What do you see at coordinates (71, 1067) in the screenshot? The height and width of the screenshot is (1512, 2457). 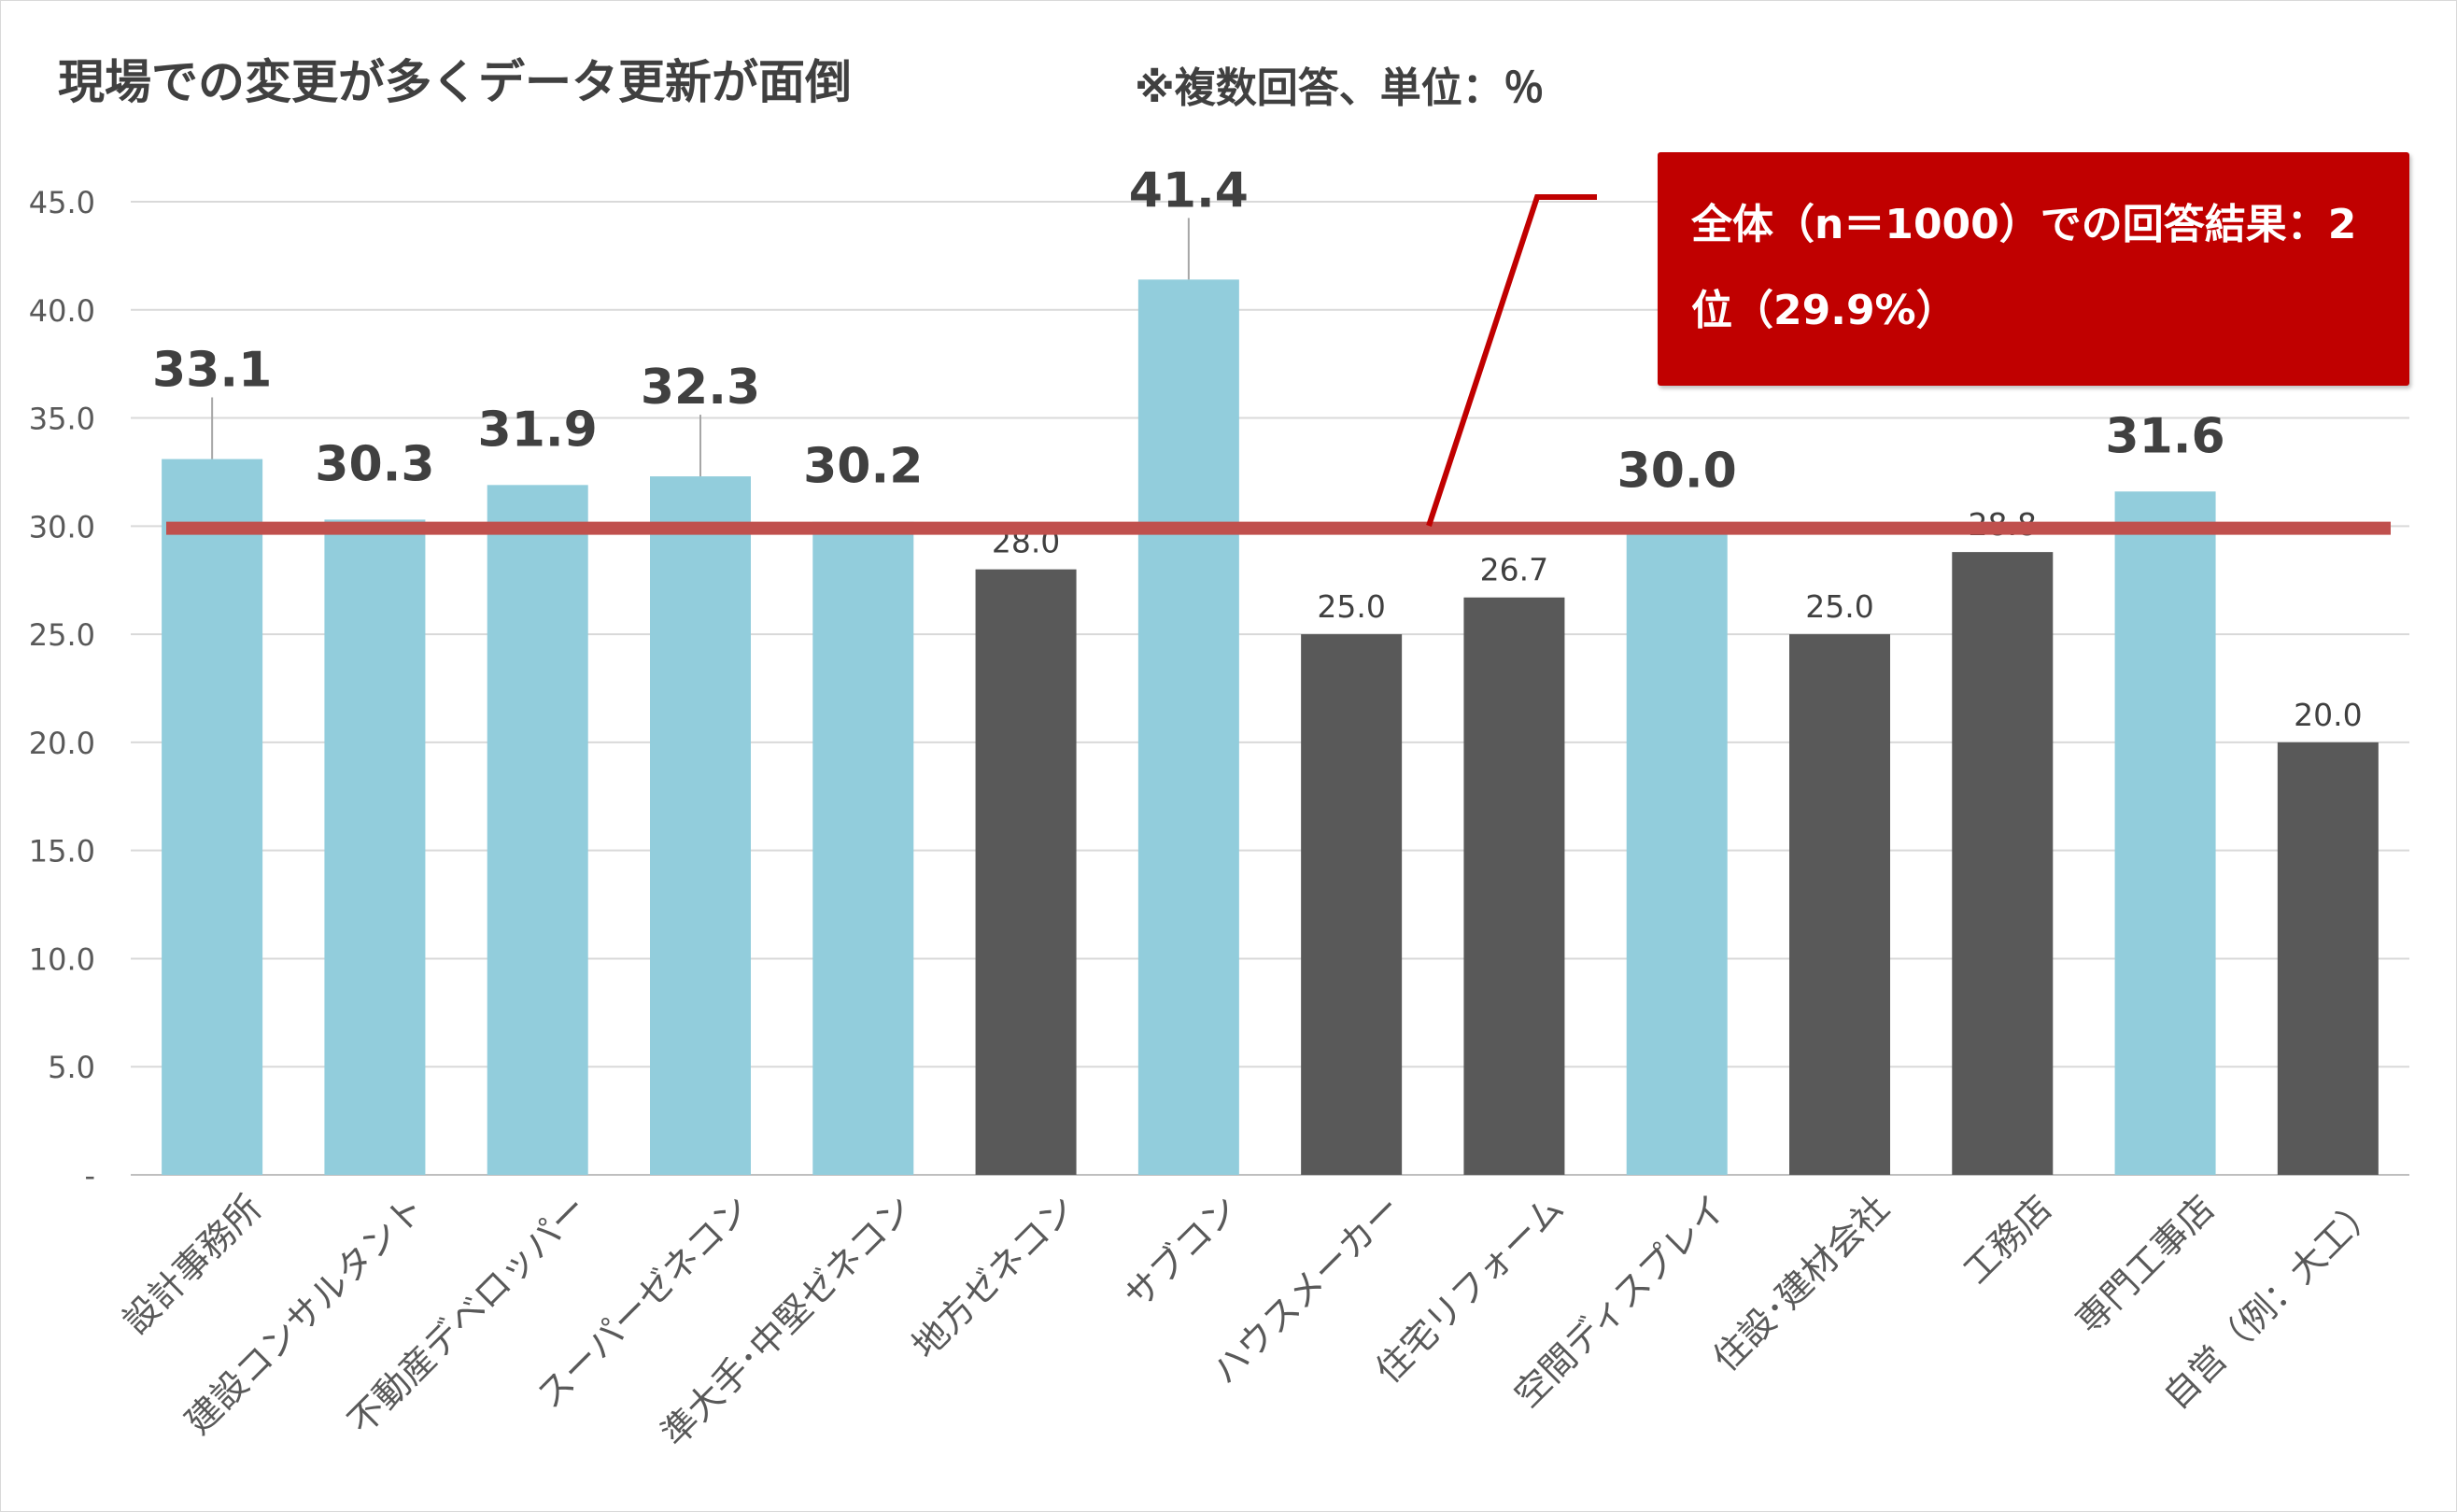 I see `y-tick-label: 5.0` at bounding box center [71, 1067].